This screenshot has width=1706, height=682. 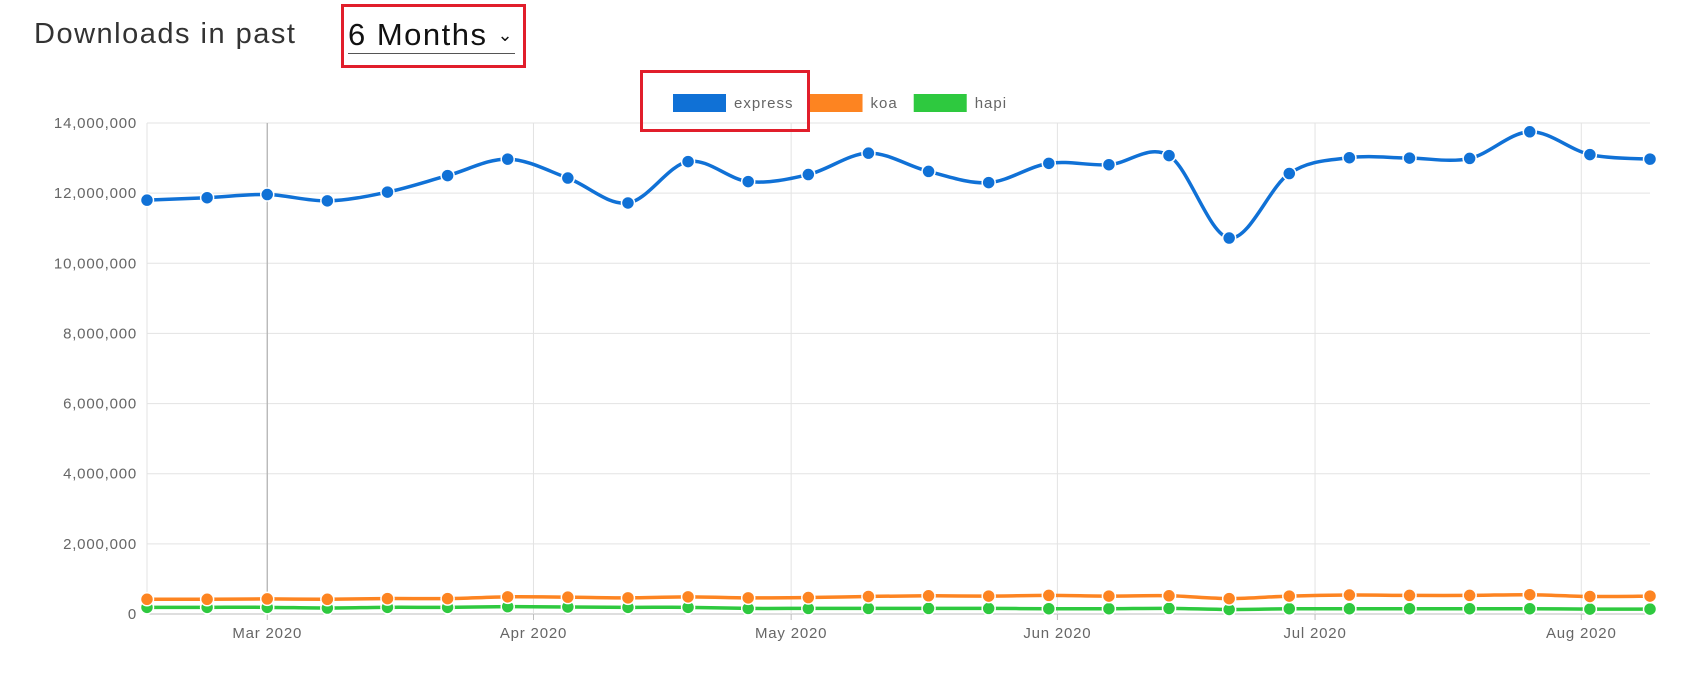 What do you see at coordinates (1057, 633) in the screenshot?
I see `x-tick-label: Jun 2020` at bounding box center [1057, 633].